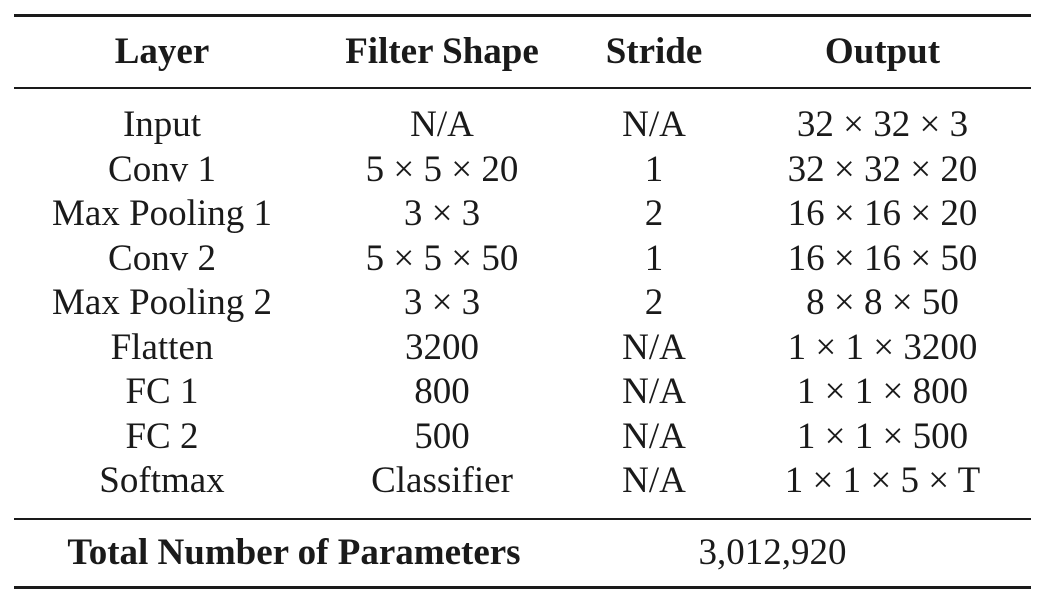 The width and height of the screenshot is (1047, 597). I want to click on cell-output: 32 × 32 × 20, so click(882, 169).